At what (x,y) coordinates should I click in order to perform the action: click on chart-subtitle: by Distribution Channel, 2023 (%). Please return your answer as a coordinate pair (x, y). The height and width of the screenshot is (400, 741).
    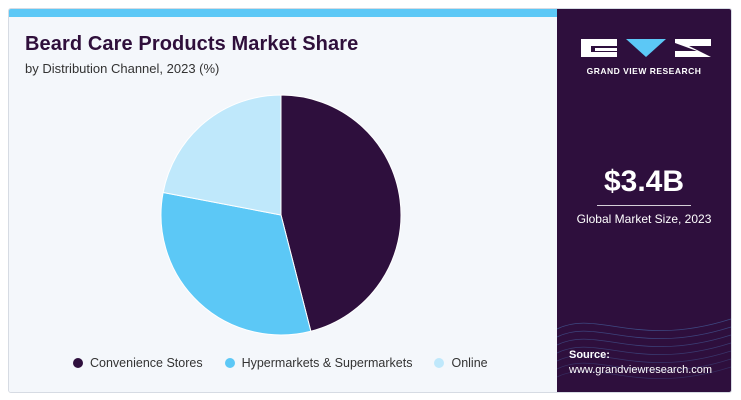
    Looking at the image, I should click on (122, 68).